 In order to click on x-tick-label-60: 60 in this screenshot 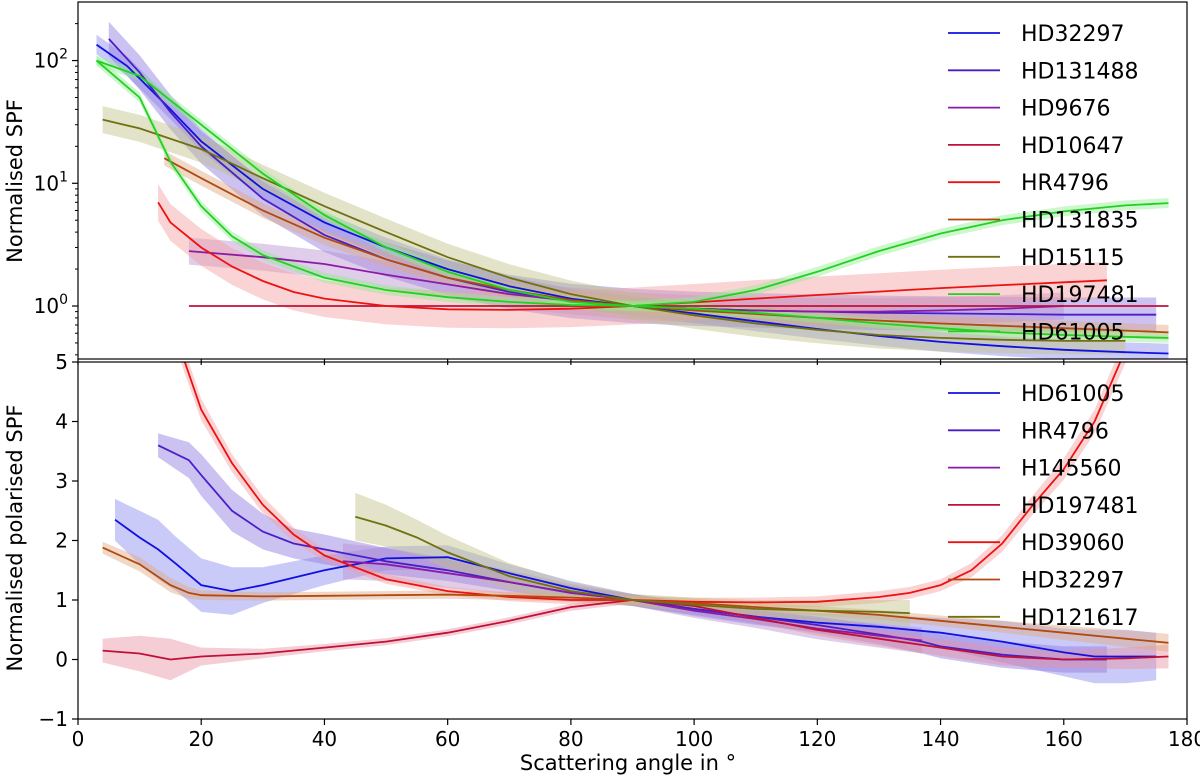, I will do `click(447, 739)`.